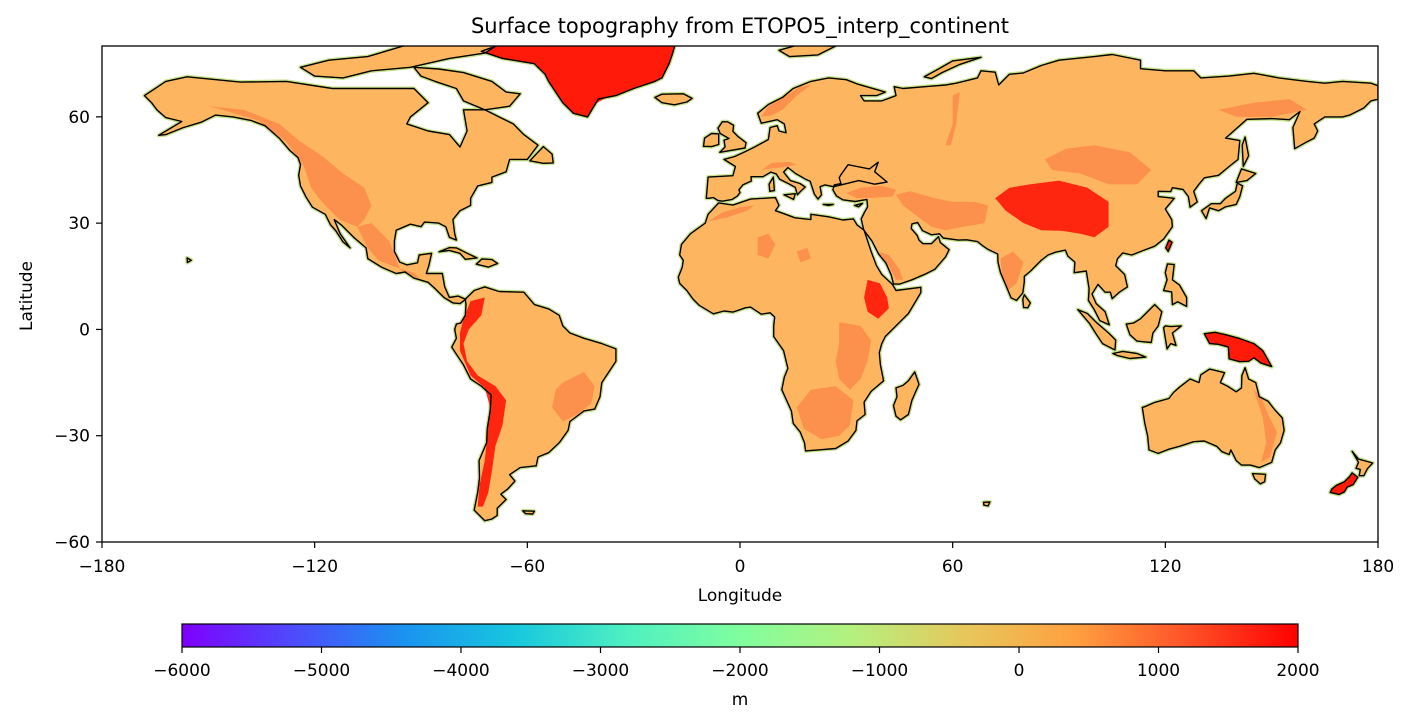  Describe the element at coordinates (766, 246) in the screenshot. I see `highland-saharan-massifs` at that location.